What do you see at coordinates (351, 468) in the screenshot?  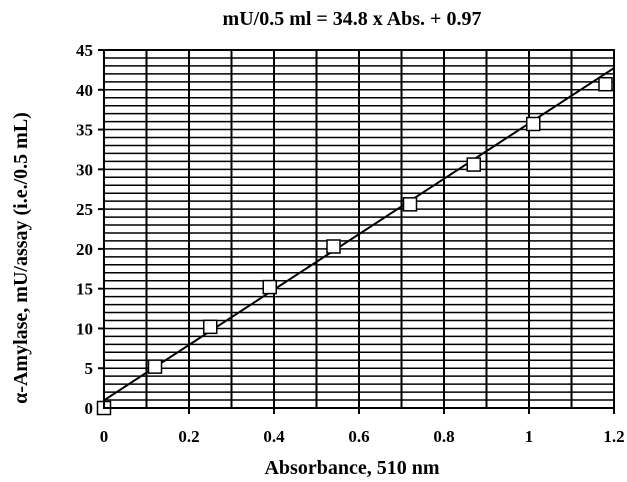 I see `x-axis-label: Absorbance, 510 nm` at bounding box center [351, 468].